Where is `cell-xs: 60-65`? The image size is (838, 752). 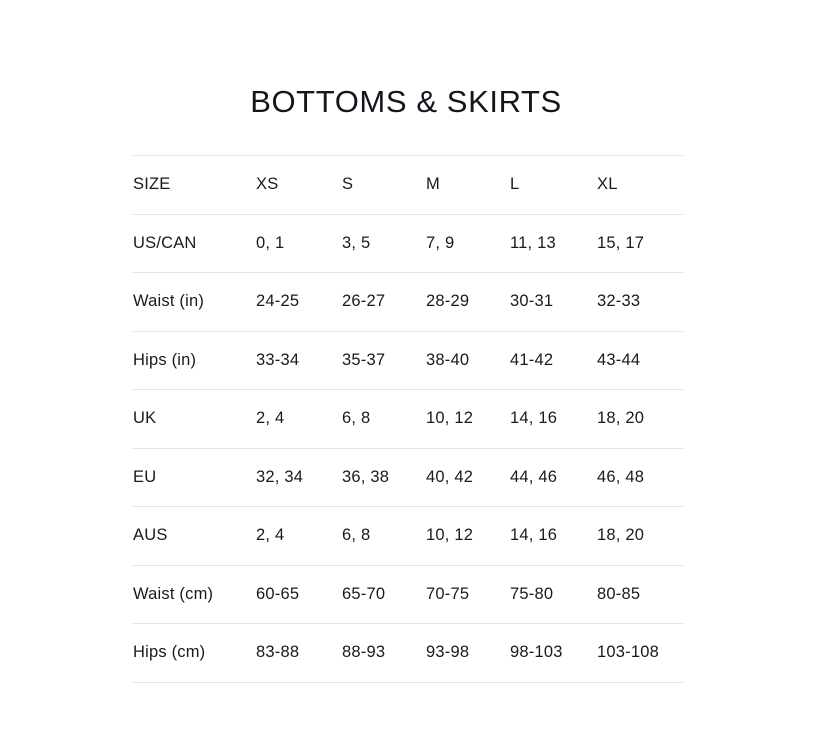 cell-xs: 60-65 is located at coordinates (278, 593).